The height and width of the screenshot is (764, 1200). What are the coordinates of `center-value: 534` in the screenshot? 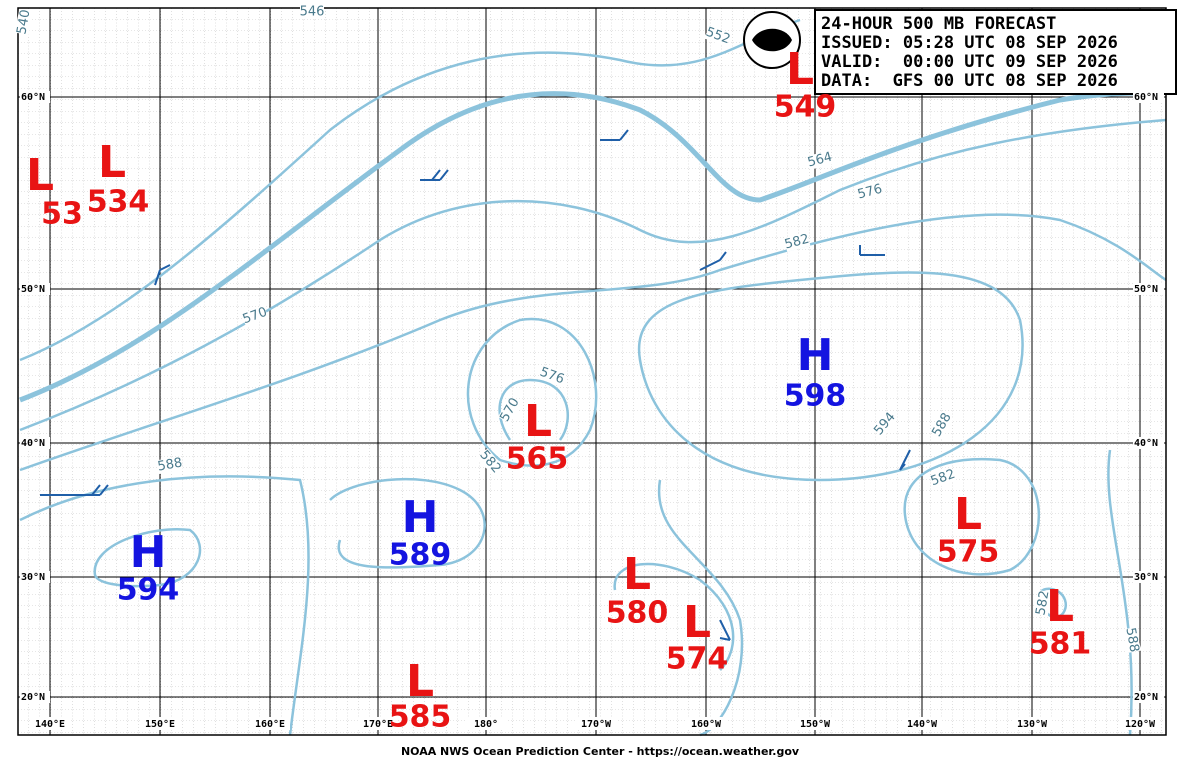 It's located at (118, 202).